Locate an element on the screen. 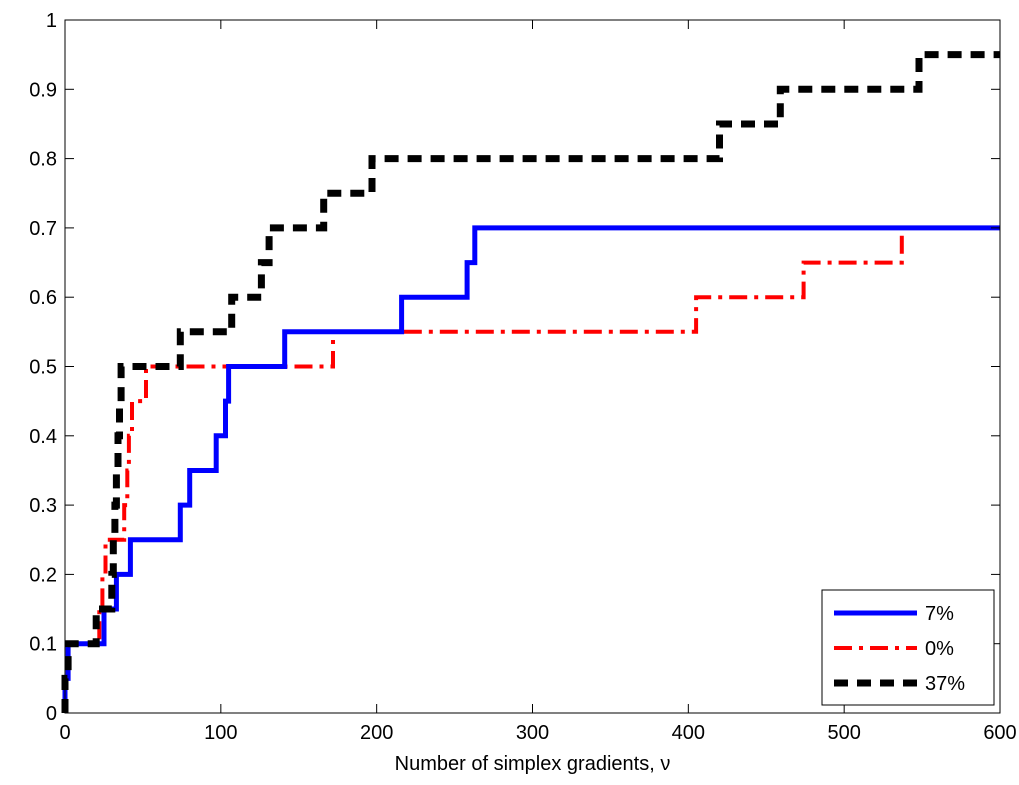 The width and height of the screenshot is (1019, 785). legend: 7% 0% 37% is located at coordinates (908, 647).